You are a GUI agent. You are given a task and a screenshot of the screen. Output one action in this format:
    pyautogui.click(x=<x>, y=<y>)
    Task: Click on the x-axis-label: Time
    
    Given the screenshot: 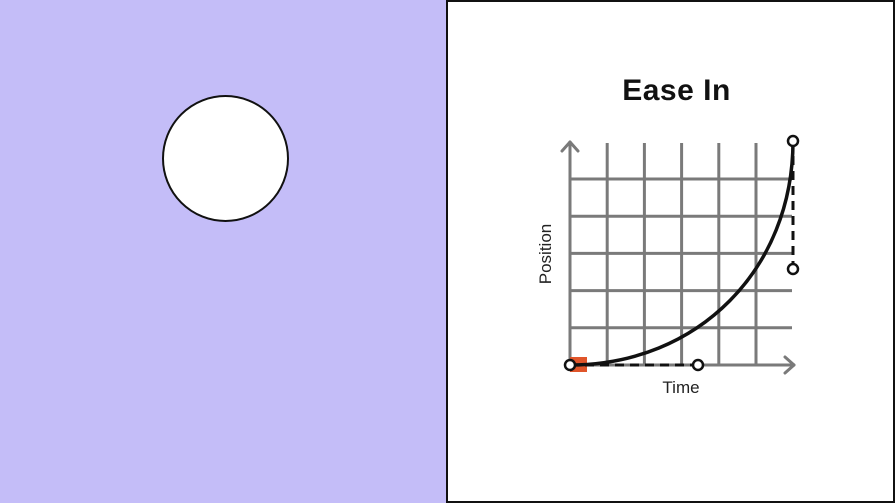 What is the action you would take?
    pyautogui.click(x=680, y=387)
    